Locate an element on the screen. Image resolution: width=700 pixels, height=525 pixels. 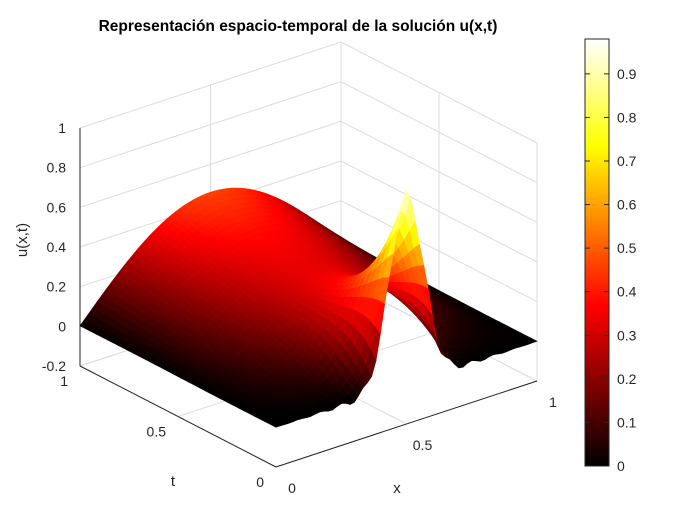
colorbar-tick-label: 0.5 is located at coordinates (627, 248).